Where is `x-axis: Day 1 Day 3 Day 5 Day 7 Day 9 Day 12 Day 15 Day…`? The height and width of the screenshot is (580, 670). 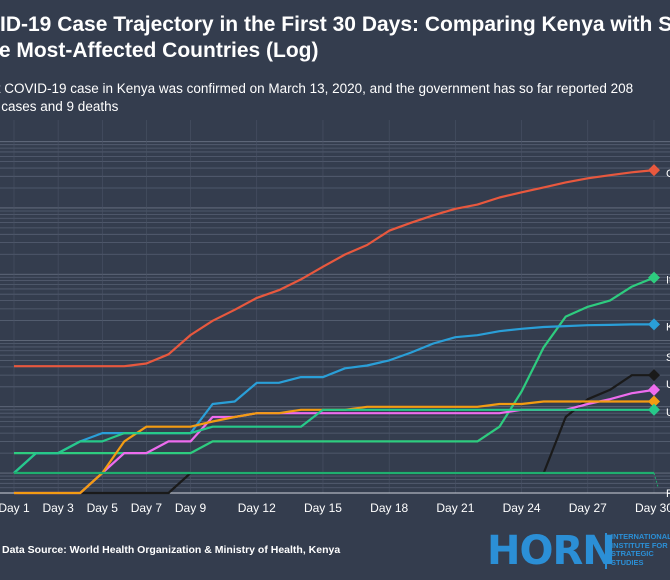 x-axis: Day 1 Day 3 Day 5 Day 7 Day 9 Day 12 Day 15 Day… is located at coordinates (335, 508).